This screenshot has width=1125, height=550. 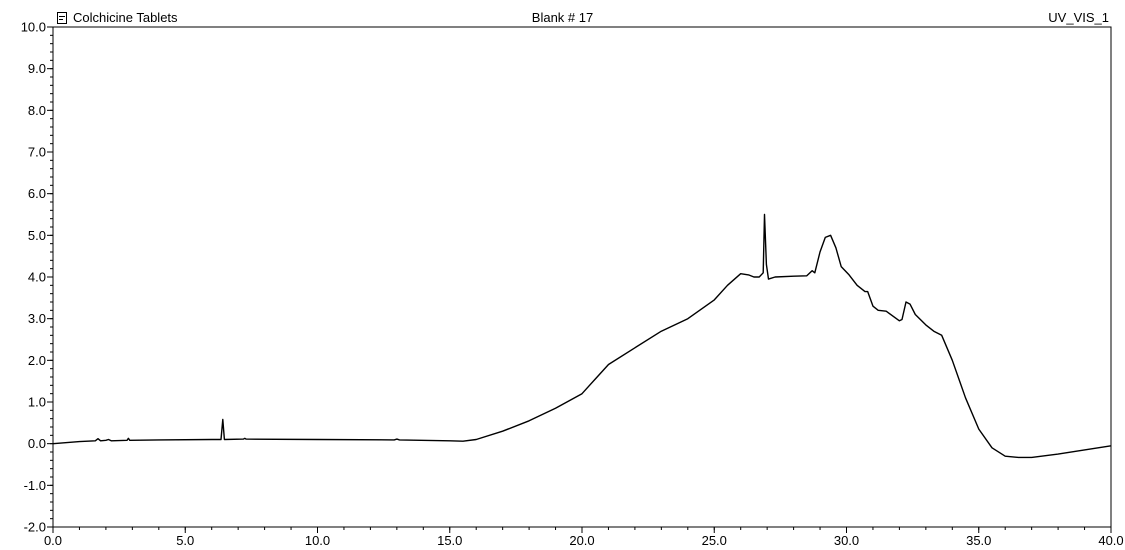 I want to click on y-tick-label: 6.0, so click(x=37, y=193).